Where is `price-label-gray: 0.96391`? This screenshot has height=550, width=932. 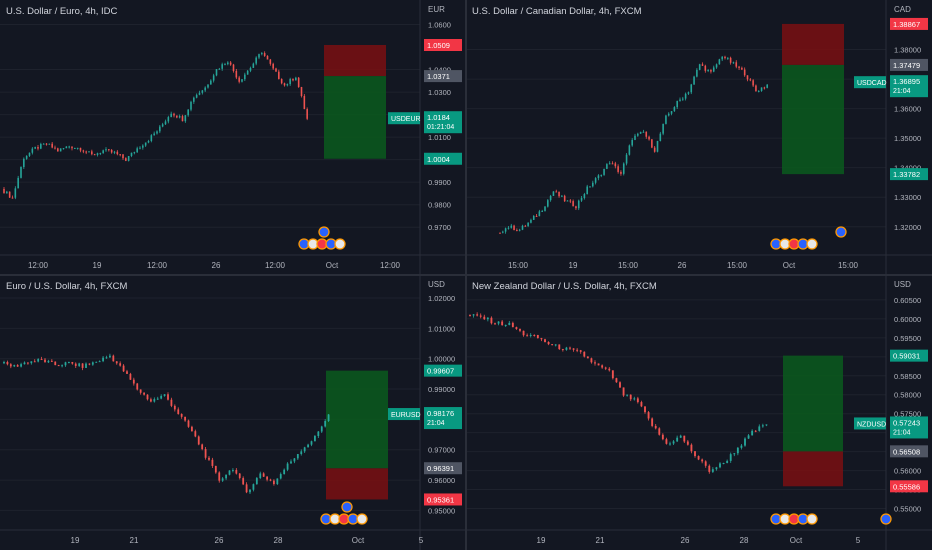 price-label-gray: 0.96391 is located at coordinates (440, 468).